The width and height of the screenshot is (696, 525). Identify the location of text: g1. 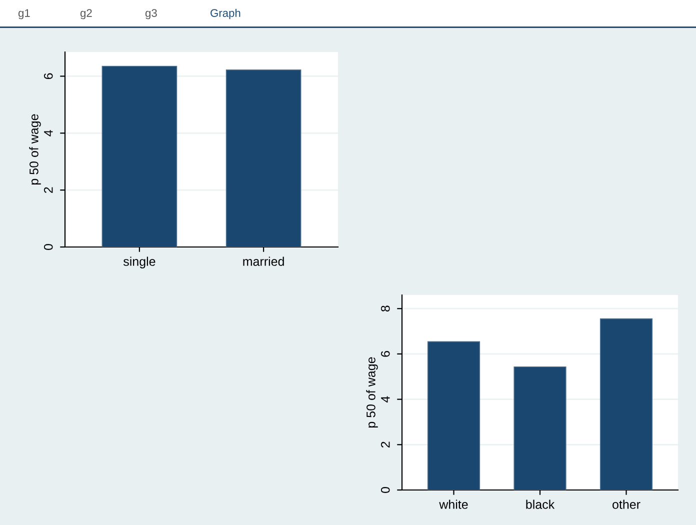
(24, 14).